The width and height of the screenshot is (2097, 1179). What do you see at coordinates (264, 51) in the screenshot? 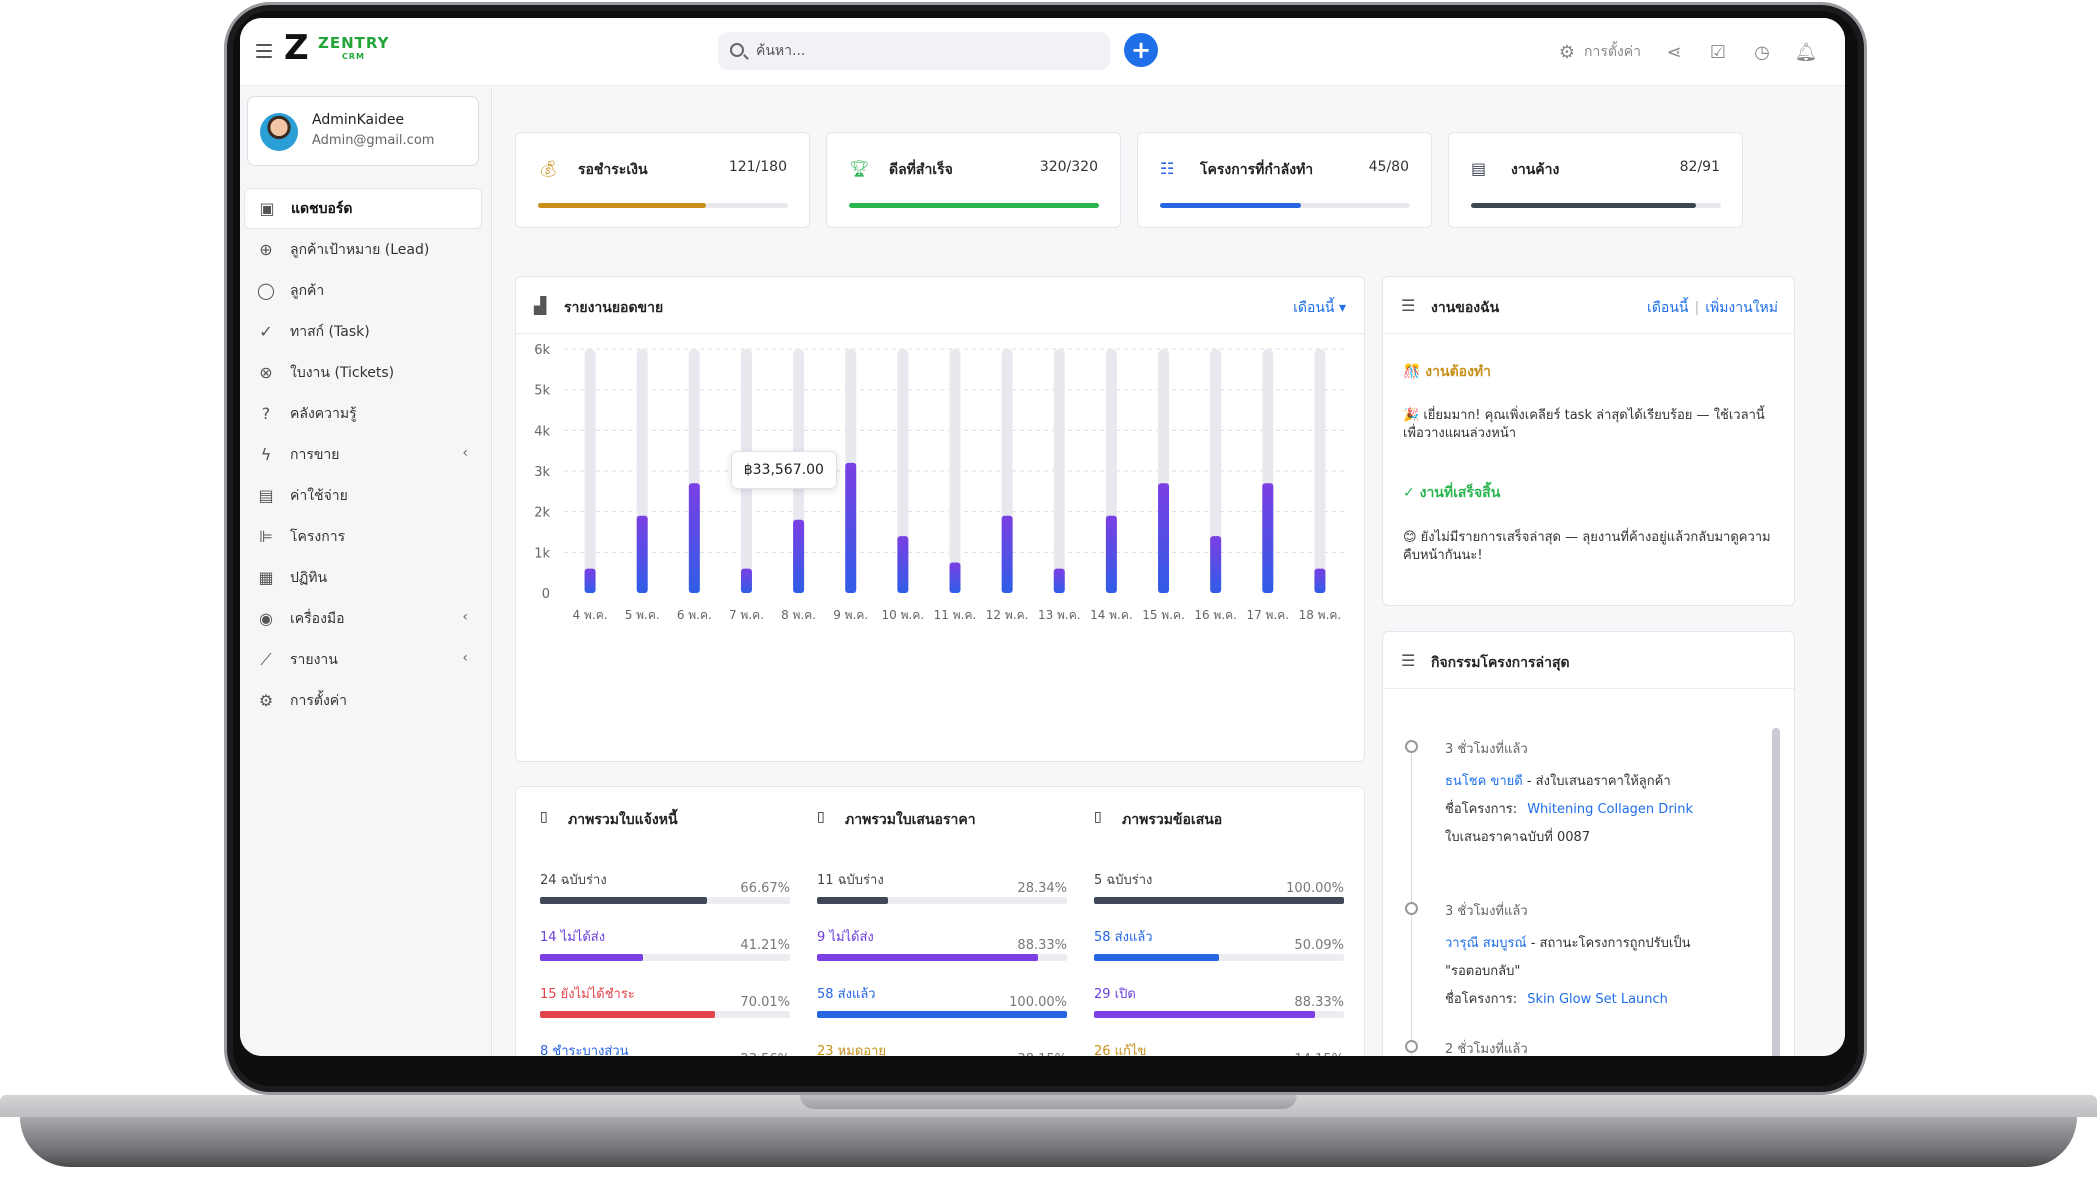
I see `menu-icon` at bounding box center [264, 51].